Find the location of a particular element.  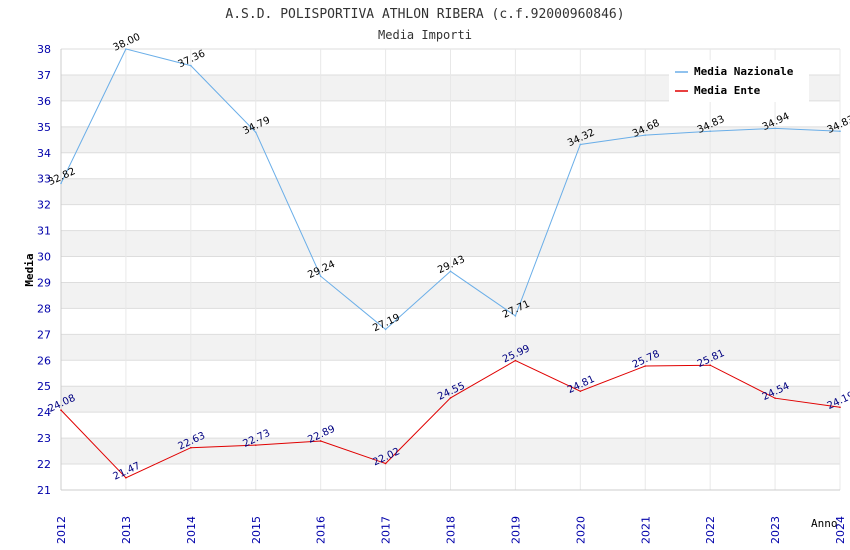

x-tick-2015: 2015 is located at coordinates (256, 530).